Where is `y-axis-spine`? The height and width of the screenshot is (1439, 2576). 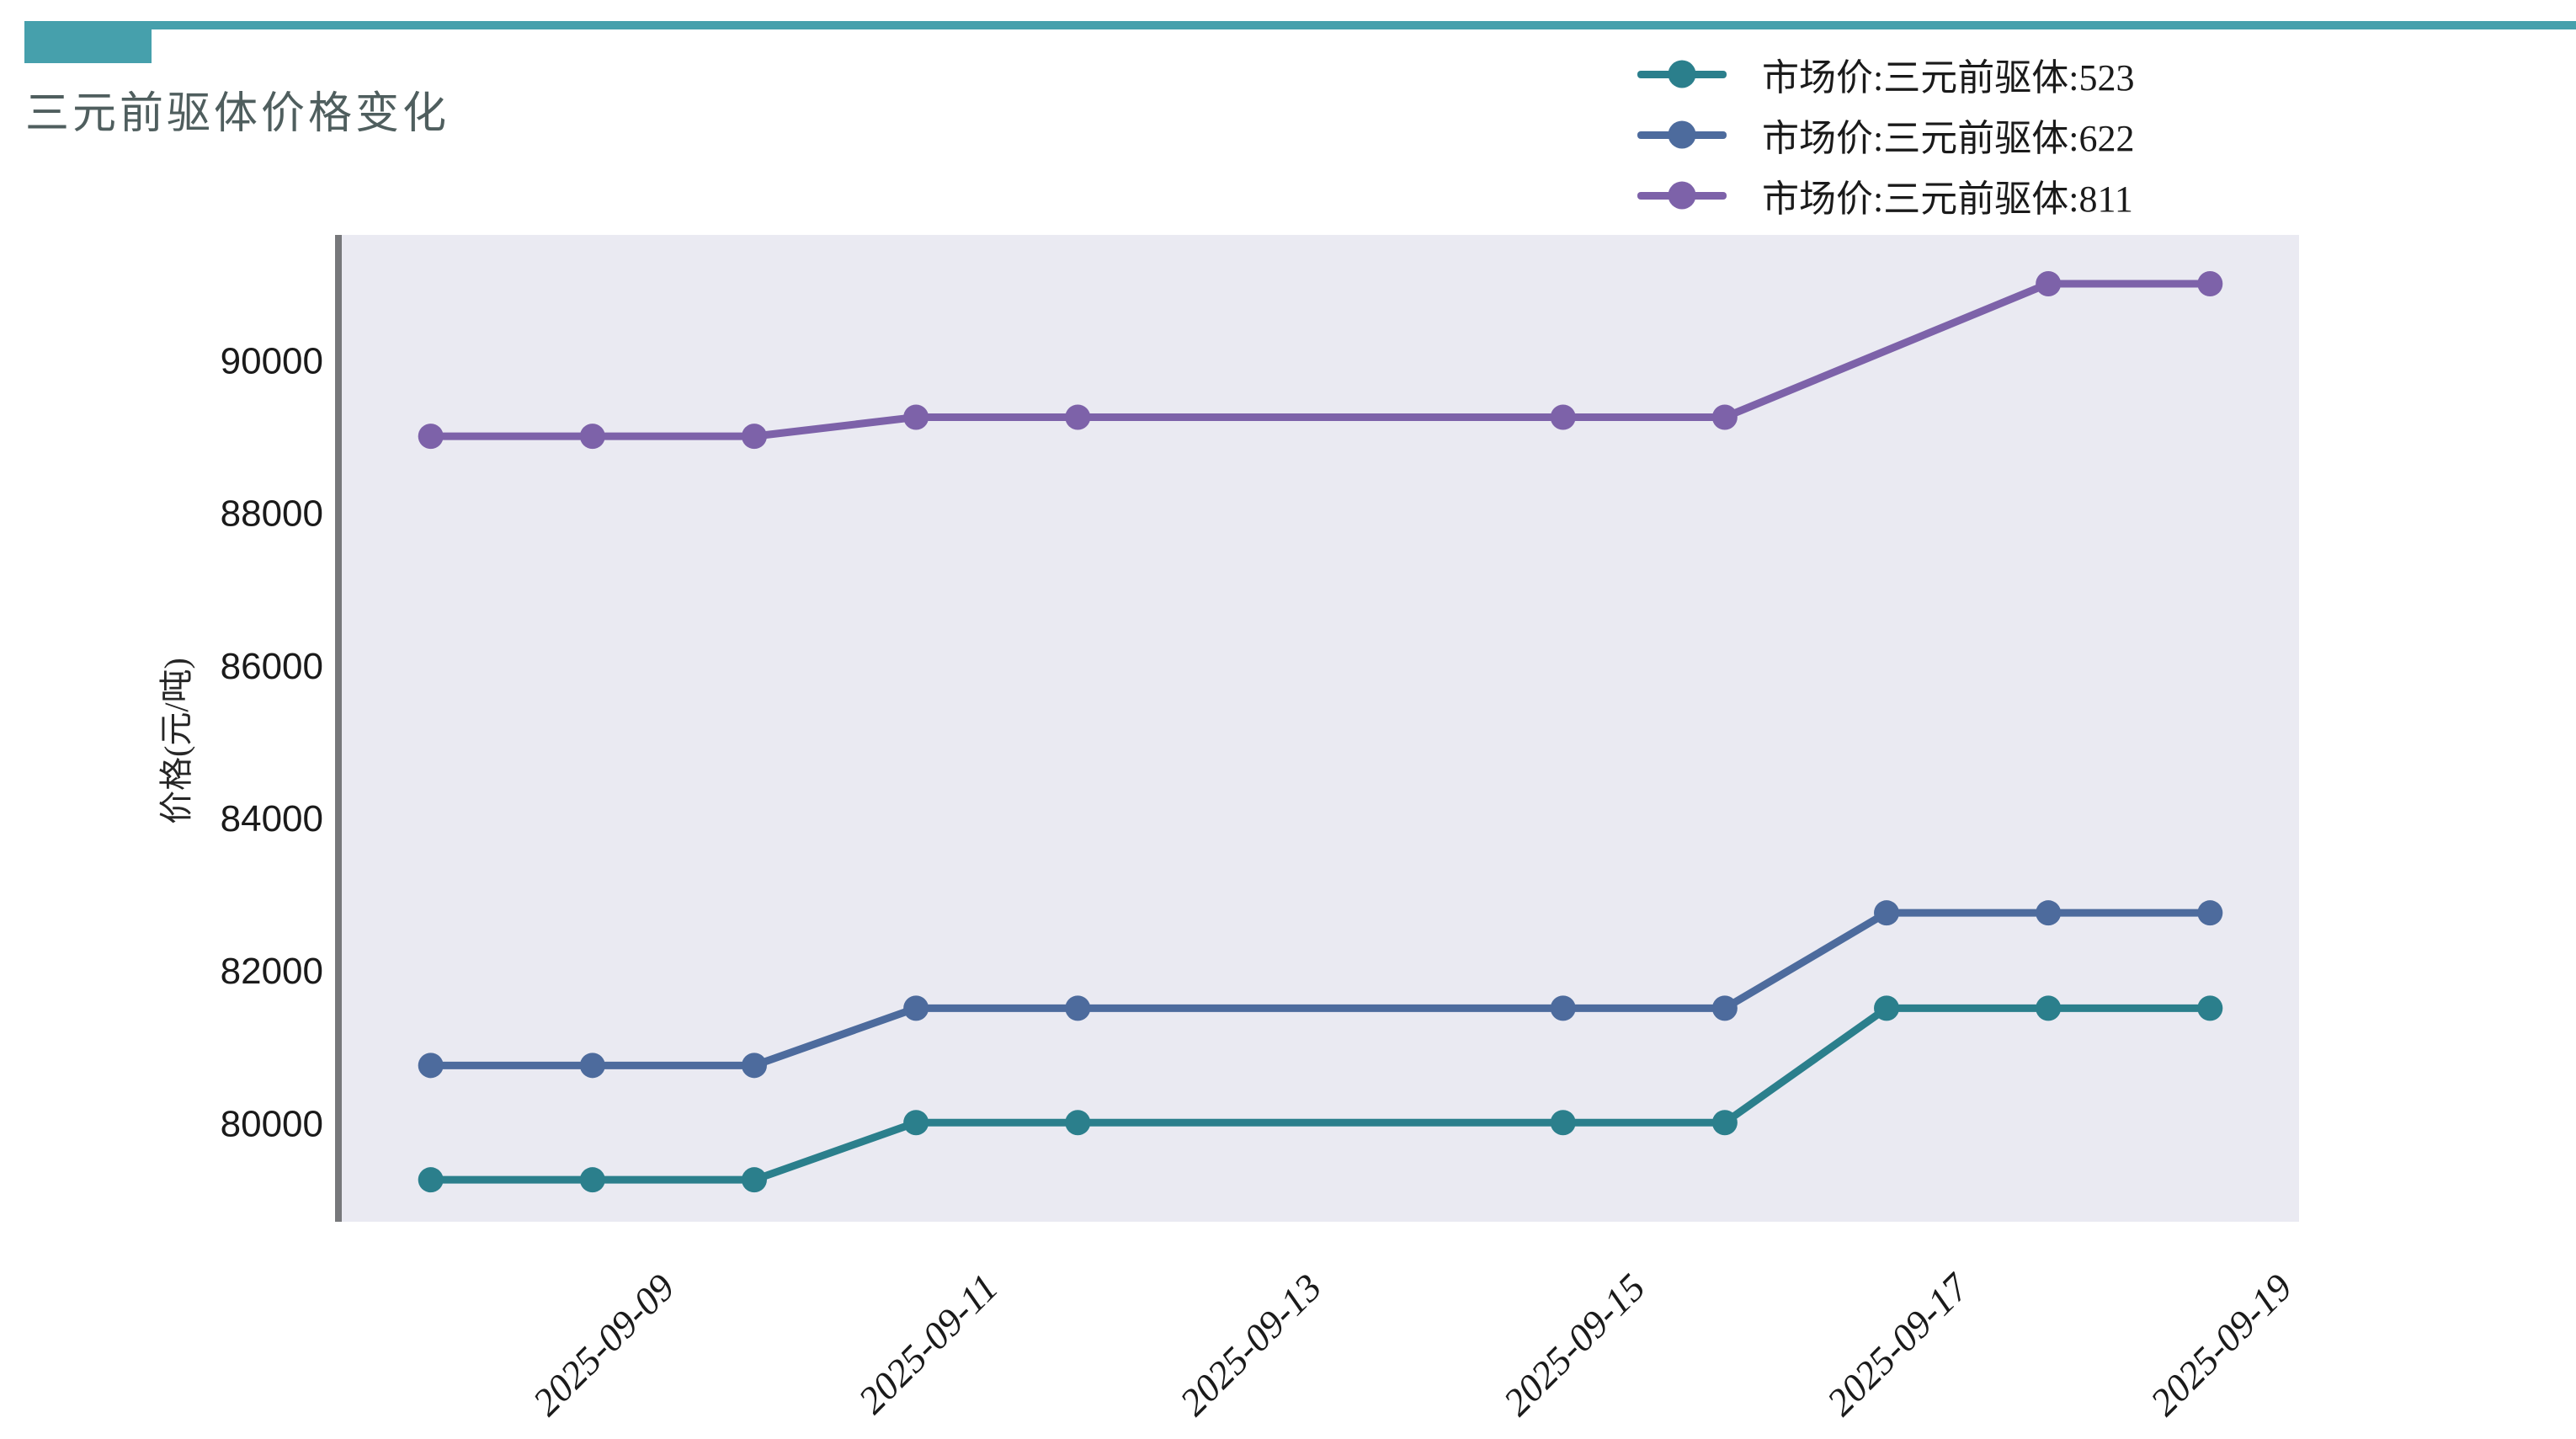
y-axis-spine is located at coordinates (339, 728).